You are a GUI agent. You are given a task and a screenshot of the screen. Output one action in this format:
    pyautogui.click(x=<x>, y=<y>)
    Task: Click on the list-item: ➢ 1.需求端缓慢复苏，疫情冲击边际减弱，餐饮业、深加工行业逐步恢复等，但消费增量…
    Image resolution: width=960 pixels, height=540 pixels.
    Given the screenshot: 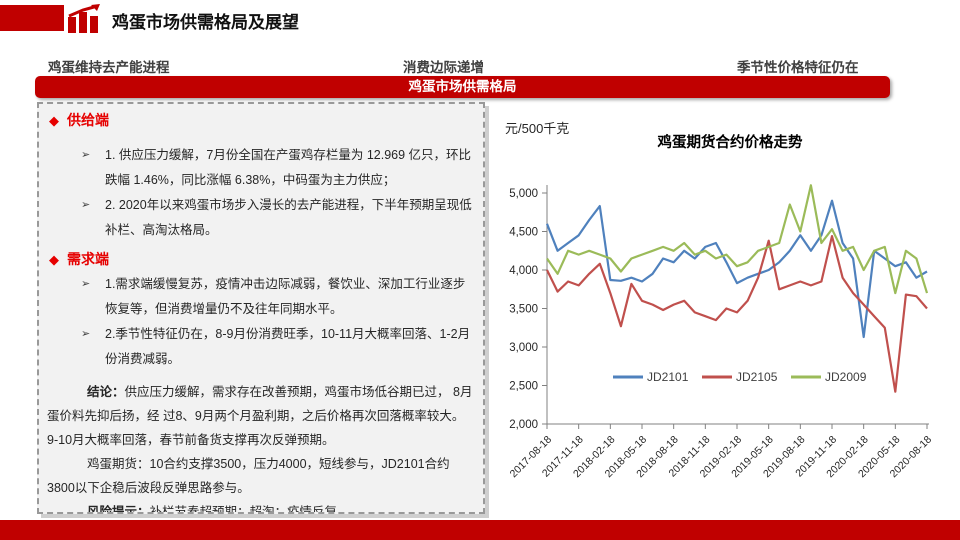 What is the action you would take?
    pyautogui.click(x=261, y=297)
    